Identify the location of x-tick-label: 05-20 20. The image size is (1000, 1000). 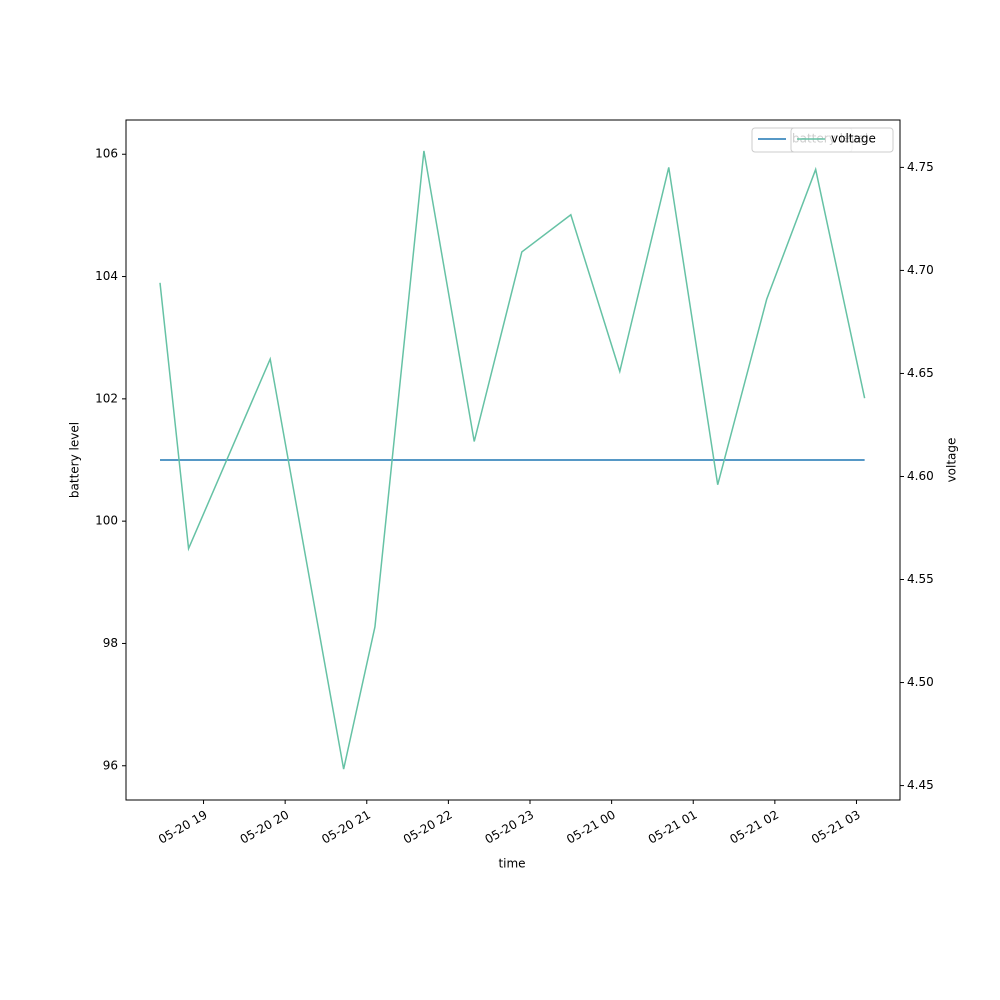
(265, 827).